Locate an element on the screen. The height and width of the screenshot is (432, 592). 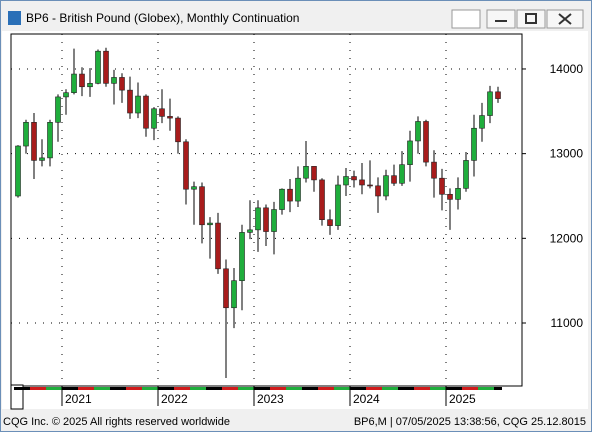
x-tick-label: 2023 is located at coordinates (270, 399).